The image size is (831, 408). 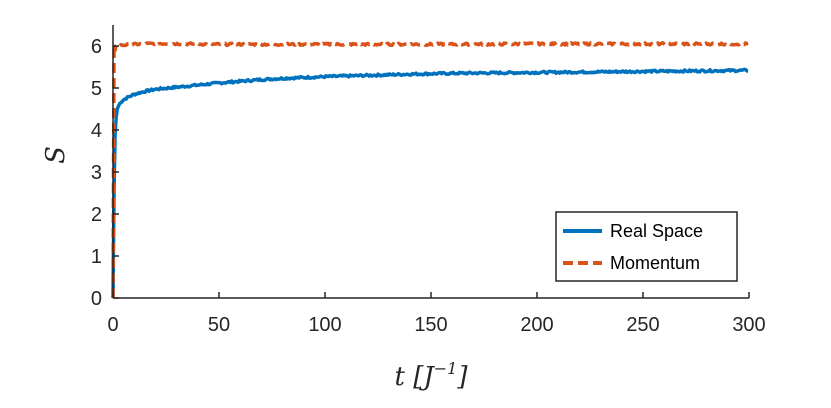 What do you see at coordinates (656, 231) in the screenshot?
I see `legend-label-real-space: Real Space` at bounding box center [656, 231].